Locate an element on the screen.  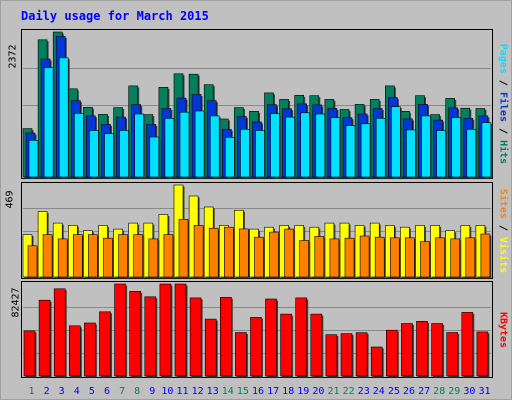
day-label: 8 is located at coordinates (137, 391).